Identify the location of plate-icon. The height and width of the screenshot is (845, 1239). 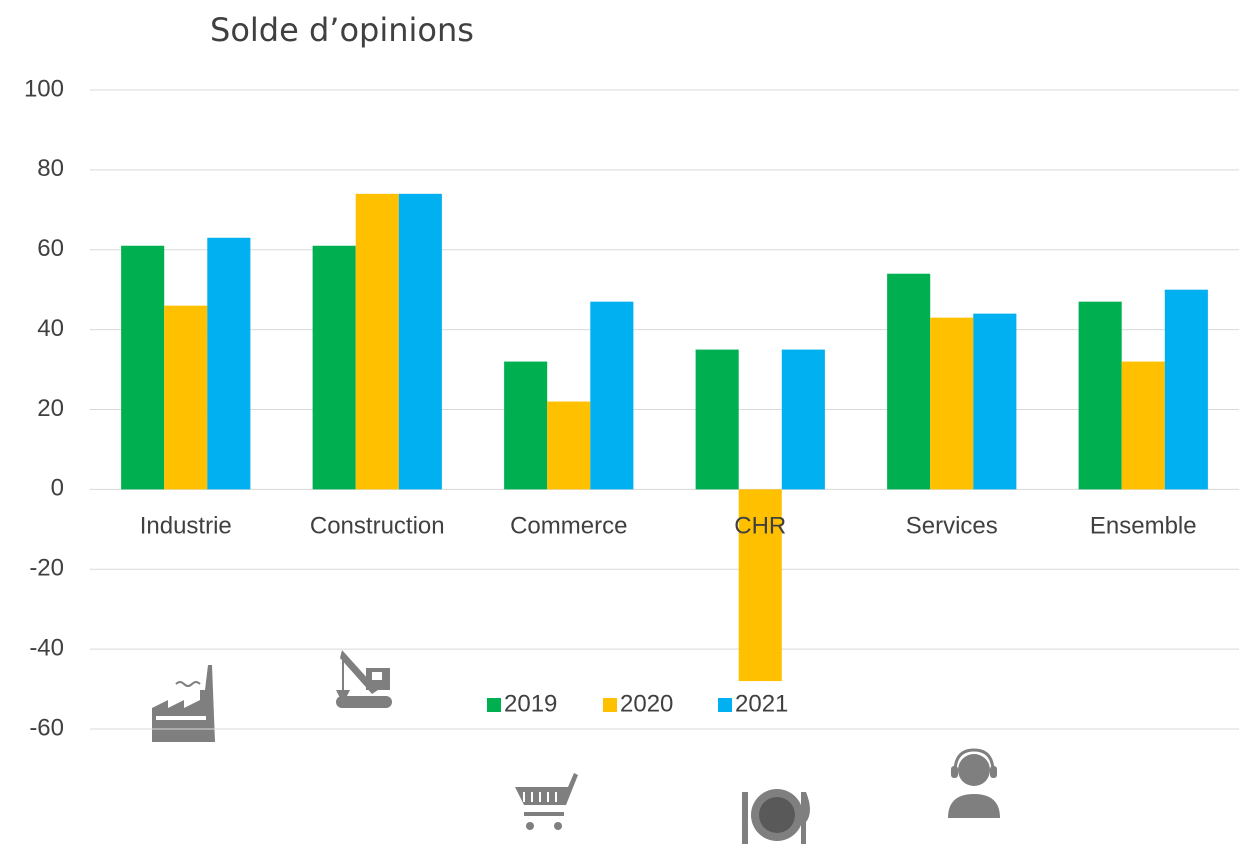
(776, 816).